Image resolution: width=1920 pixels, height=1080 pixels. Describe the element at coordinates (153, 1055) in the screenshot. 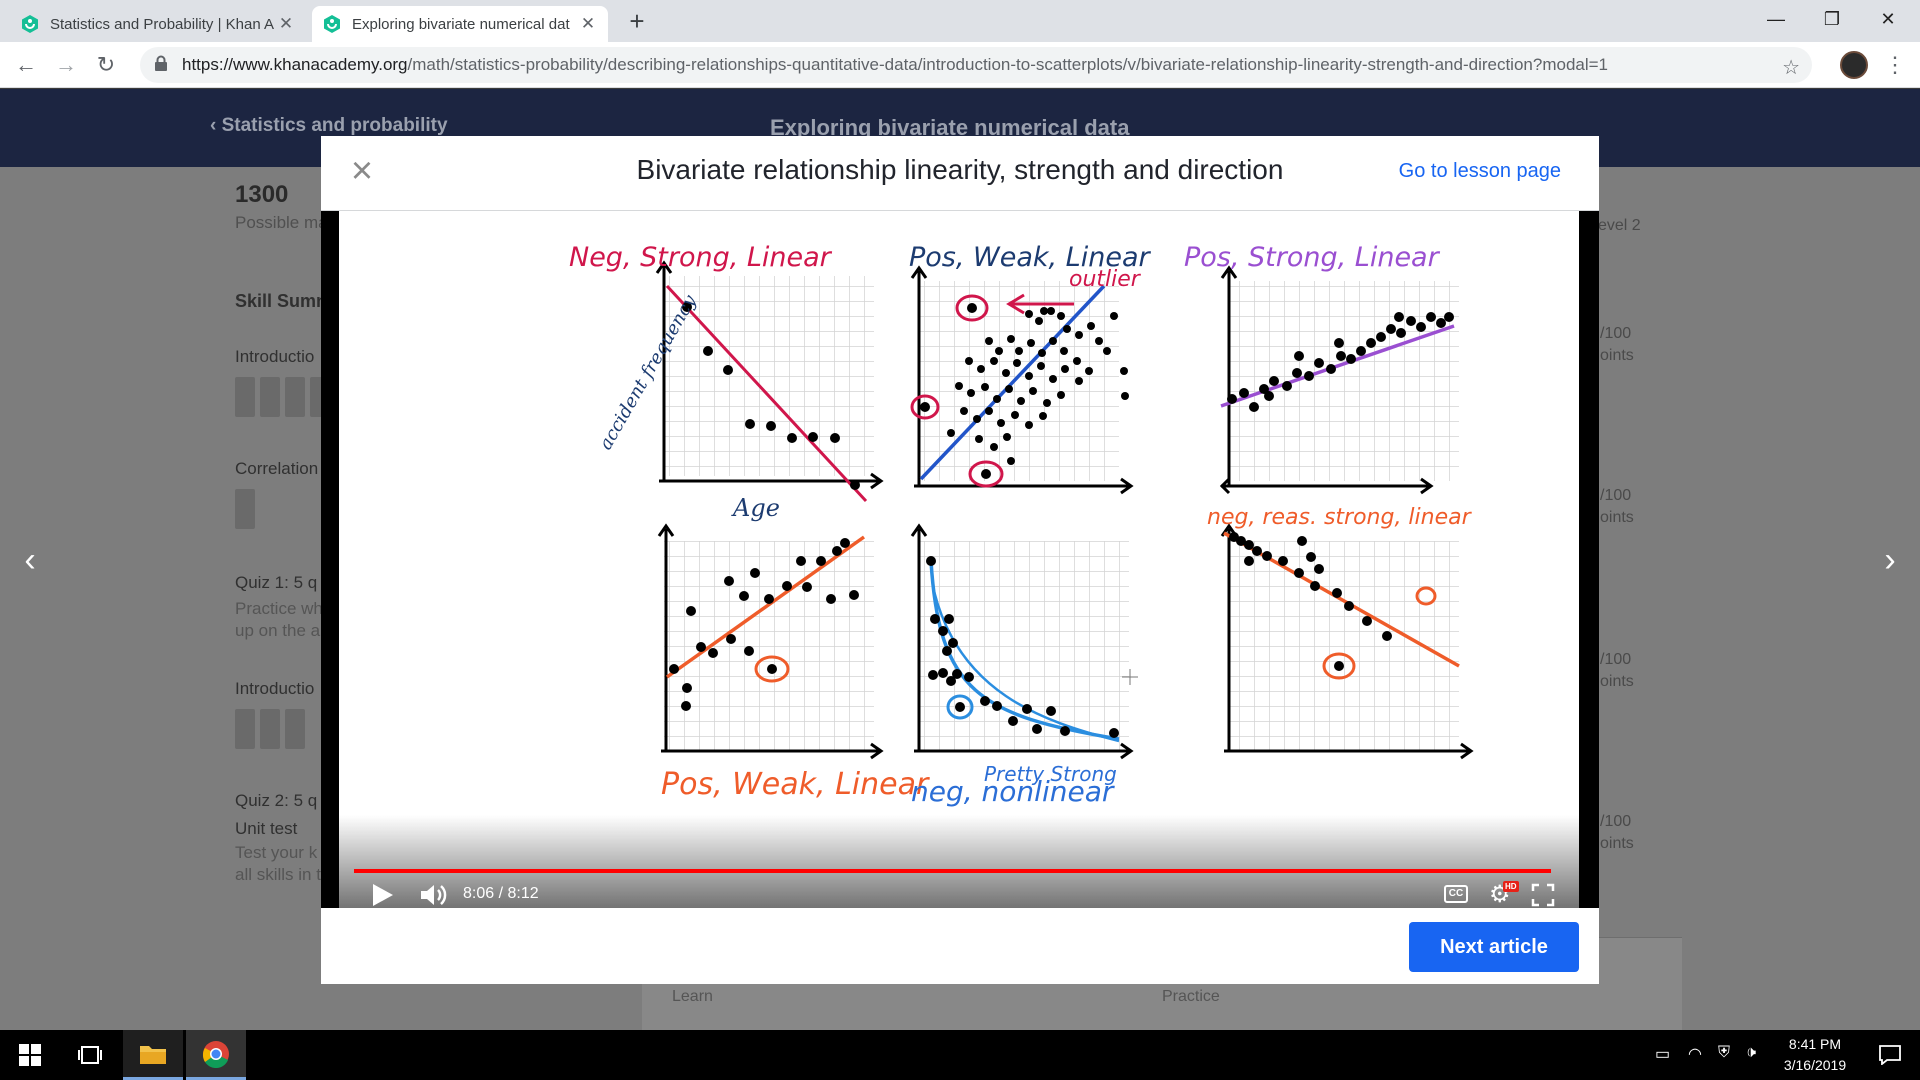

I see `file-explorer-icon` at that location.